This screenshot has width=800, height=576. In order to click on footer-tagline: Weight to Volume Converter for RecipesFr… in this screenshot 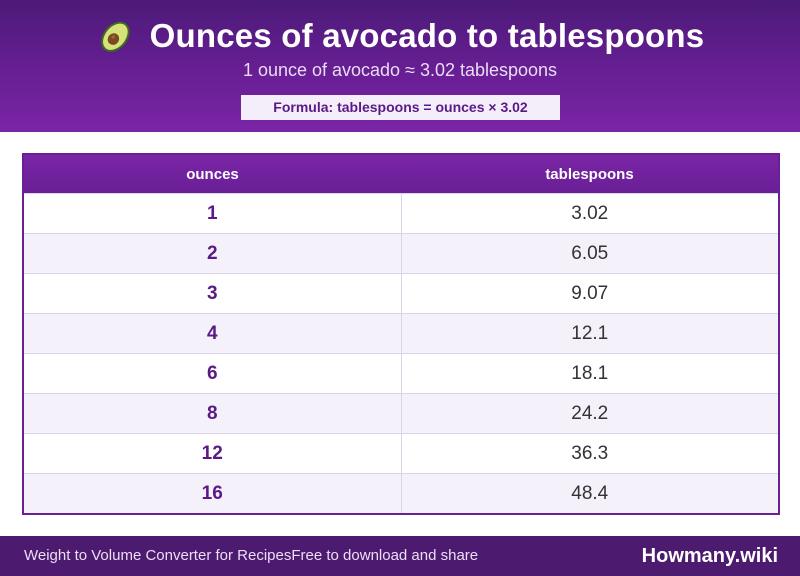, I will do `click(251, 556)`.